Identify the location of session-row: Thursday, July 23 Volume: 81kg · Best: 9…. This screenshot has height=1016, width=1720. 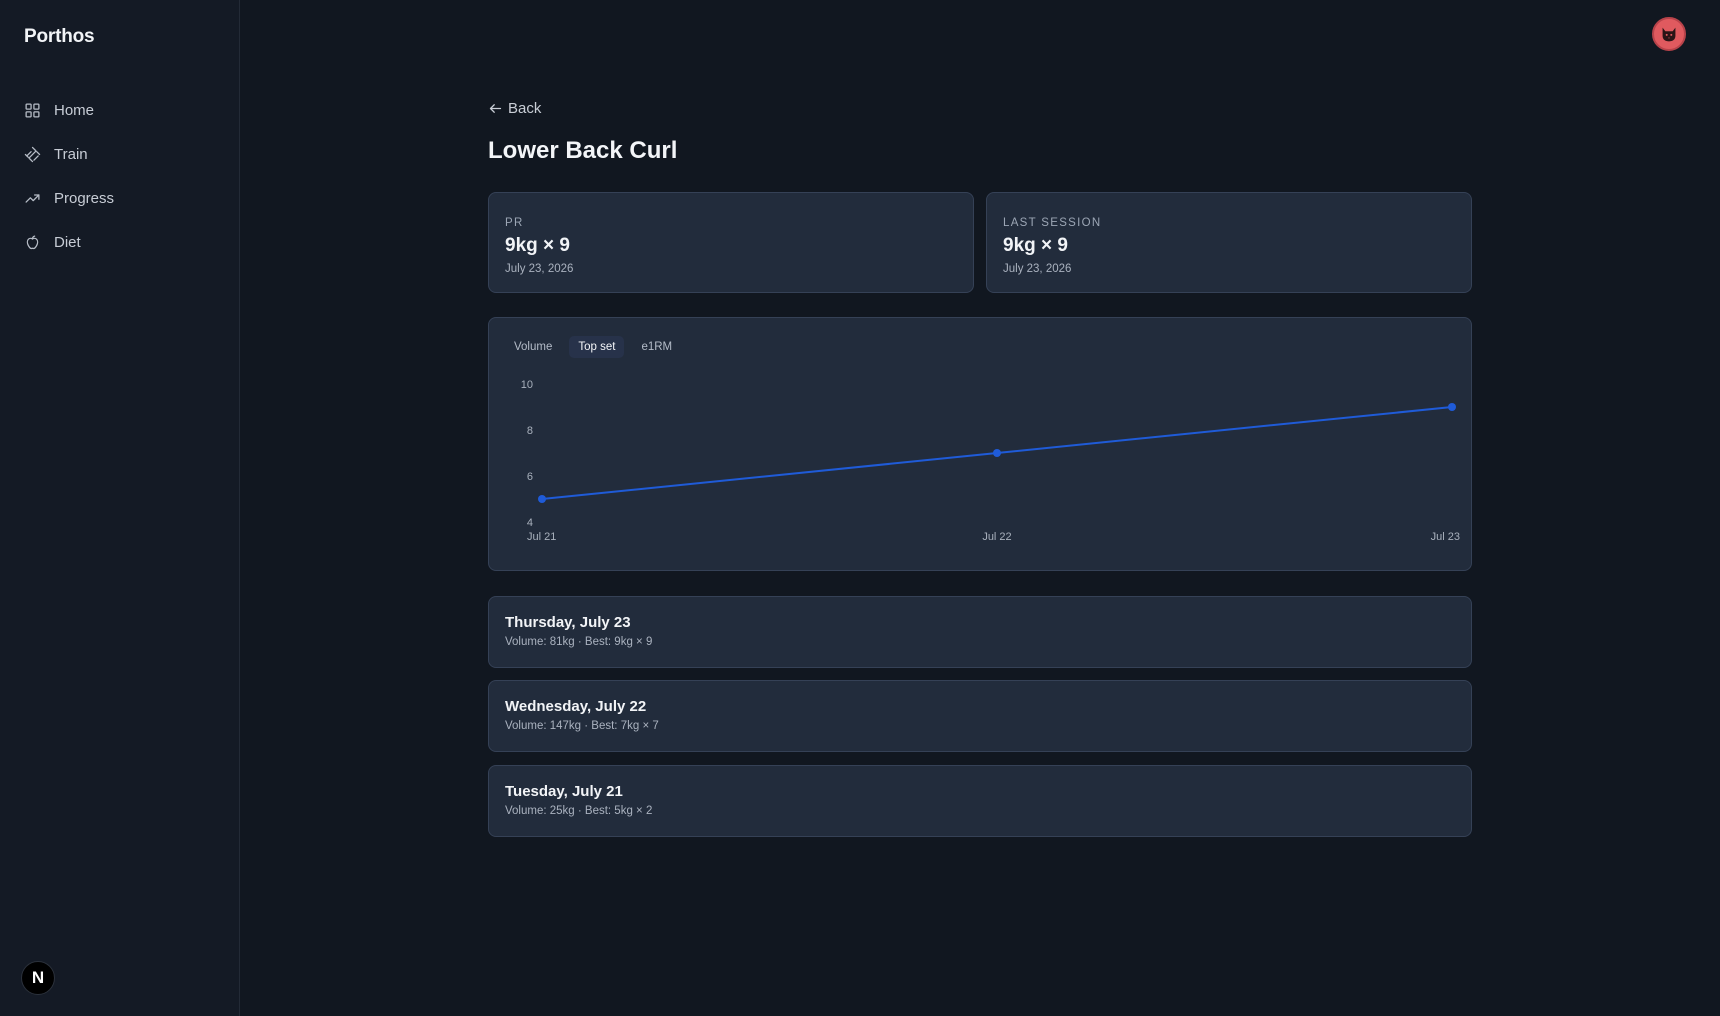
(980, 632).